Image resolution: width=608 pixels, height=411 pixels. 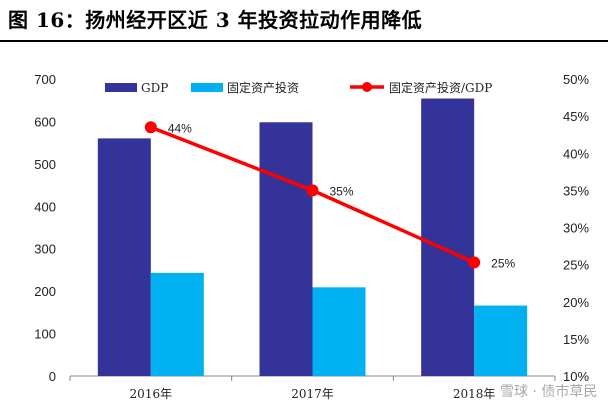 I want to click on watermark: 雪球 · 债市草民, so click(x=548, y=391).